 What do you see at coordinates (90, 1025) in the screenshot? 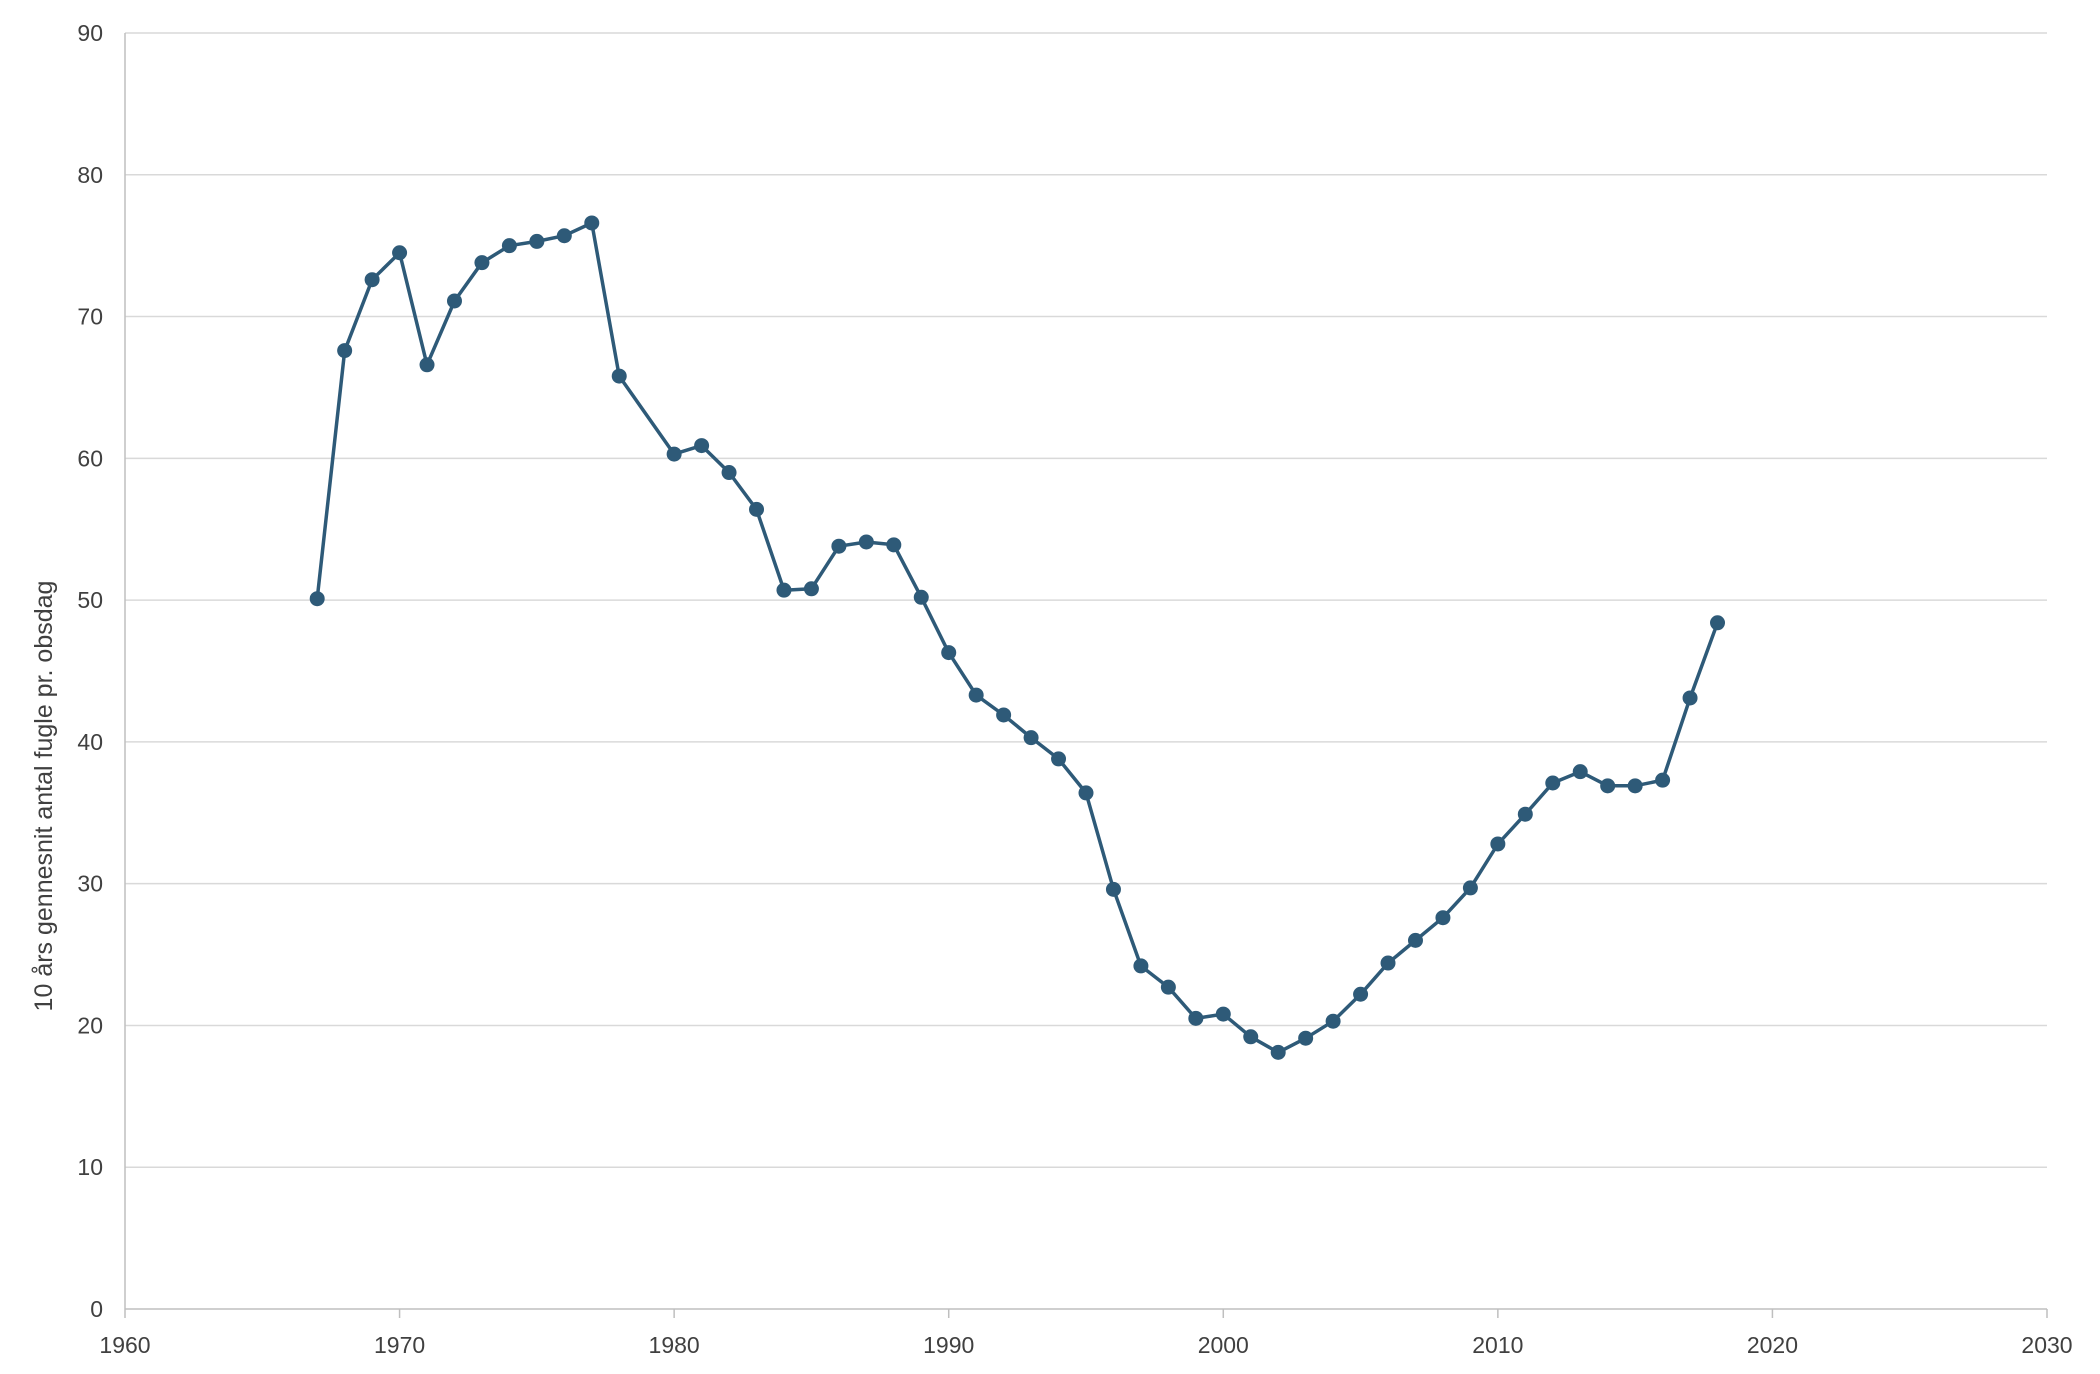
I see `y-tick-label: 20` at bounding box center [90, 1025].